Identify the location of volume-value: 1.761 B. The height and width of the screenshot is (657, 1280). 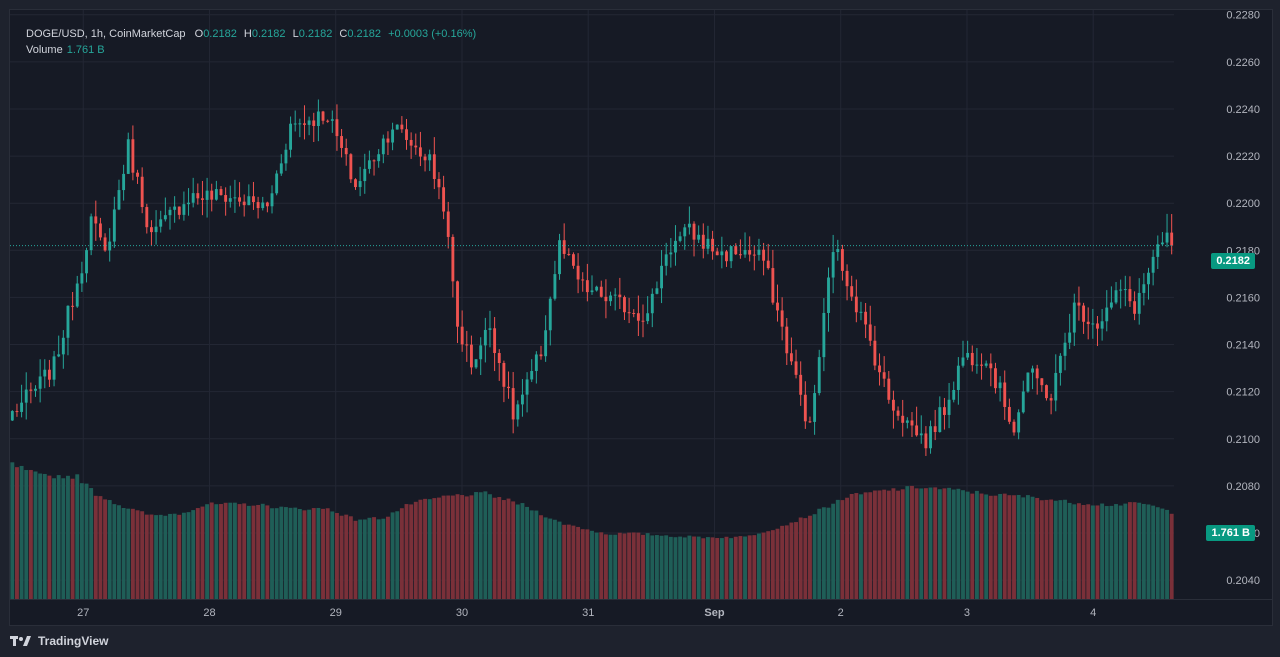
(85, 50).